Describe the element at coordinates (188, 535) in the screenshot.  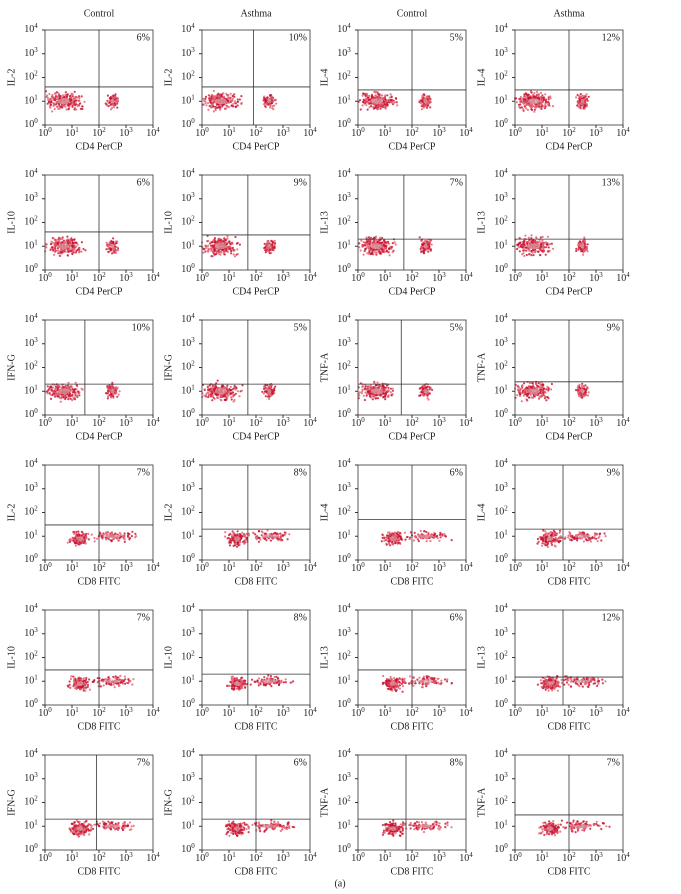
I see `y-tick-label: 10¹` at that location.